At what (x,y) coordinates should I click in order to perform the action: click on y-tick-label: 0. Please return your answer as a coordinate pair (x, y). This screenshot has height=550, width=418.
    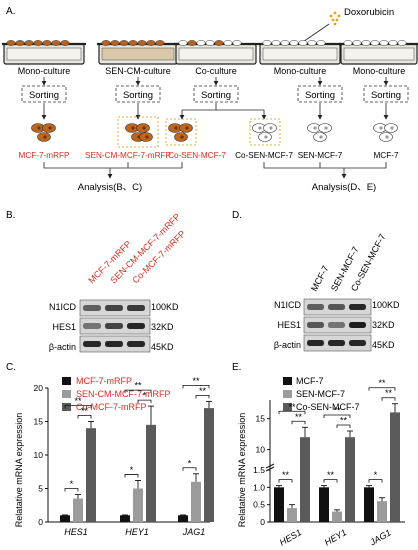
    Looking at the image, I should click on (40, 522).